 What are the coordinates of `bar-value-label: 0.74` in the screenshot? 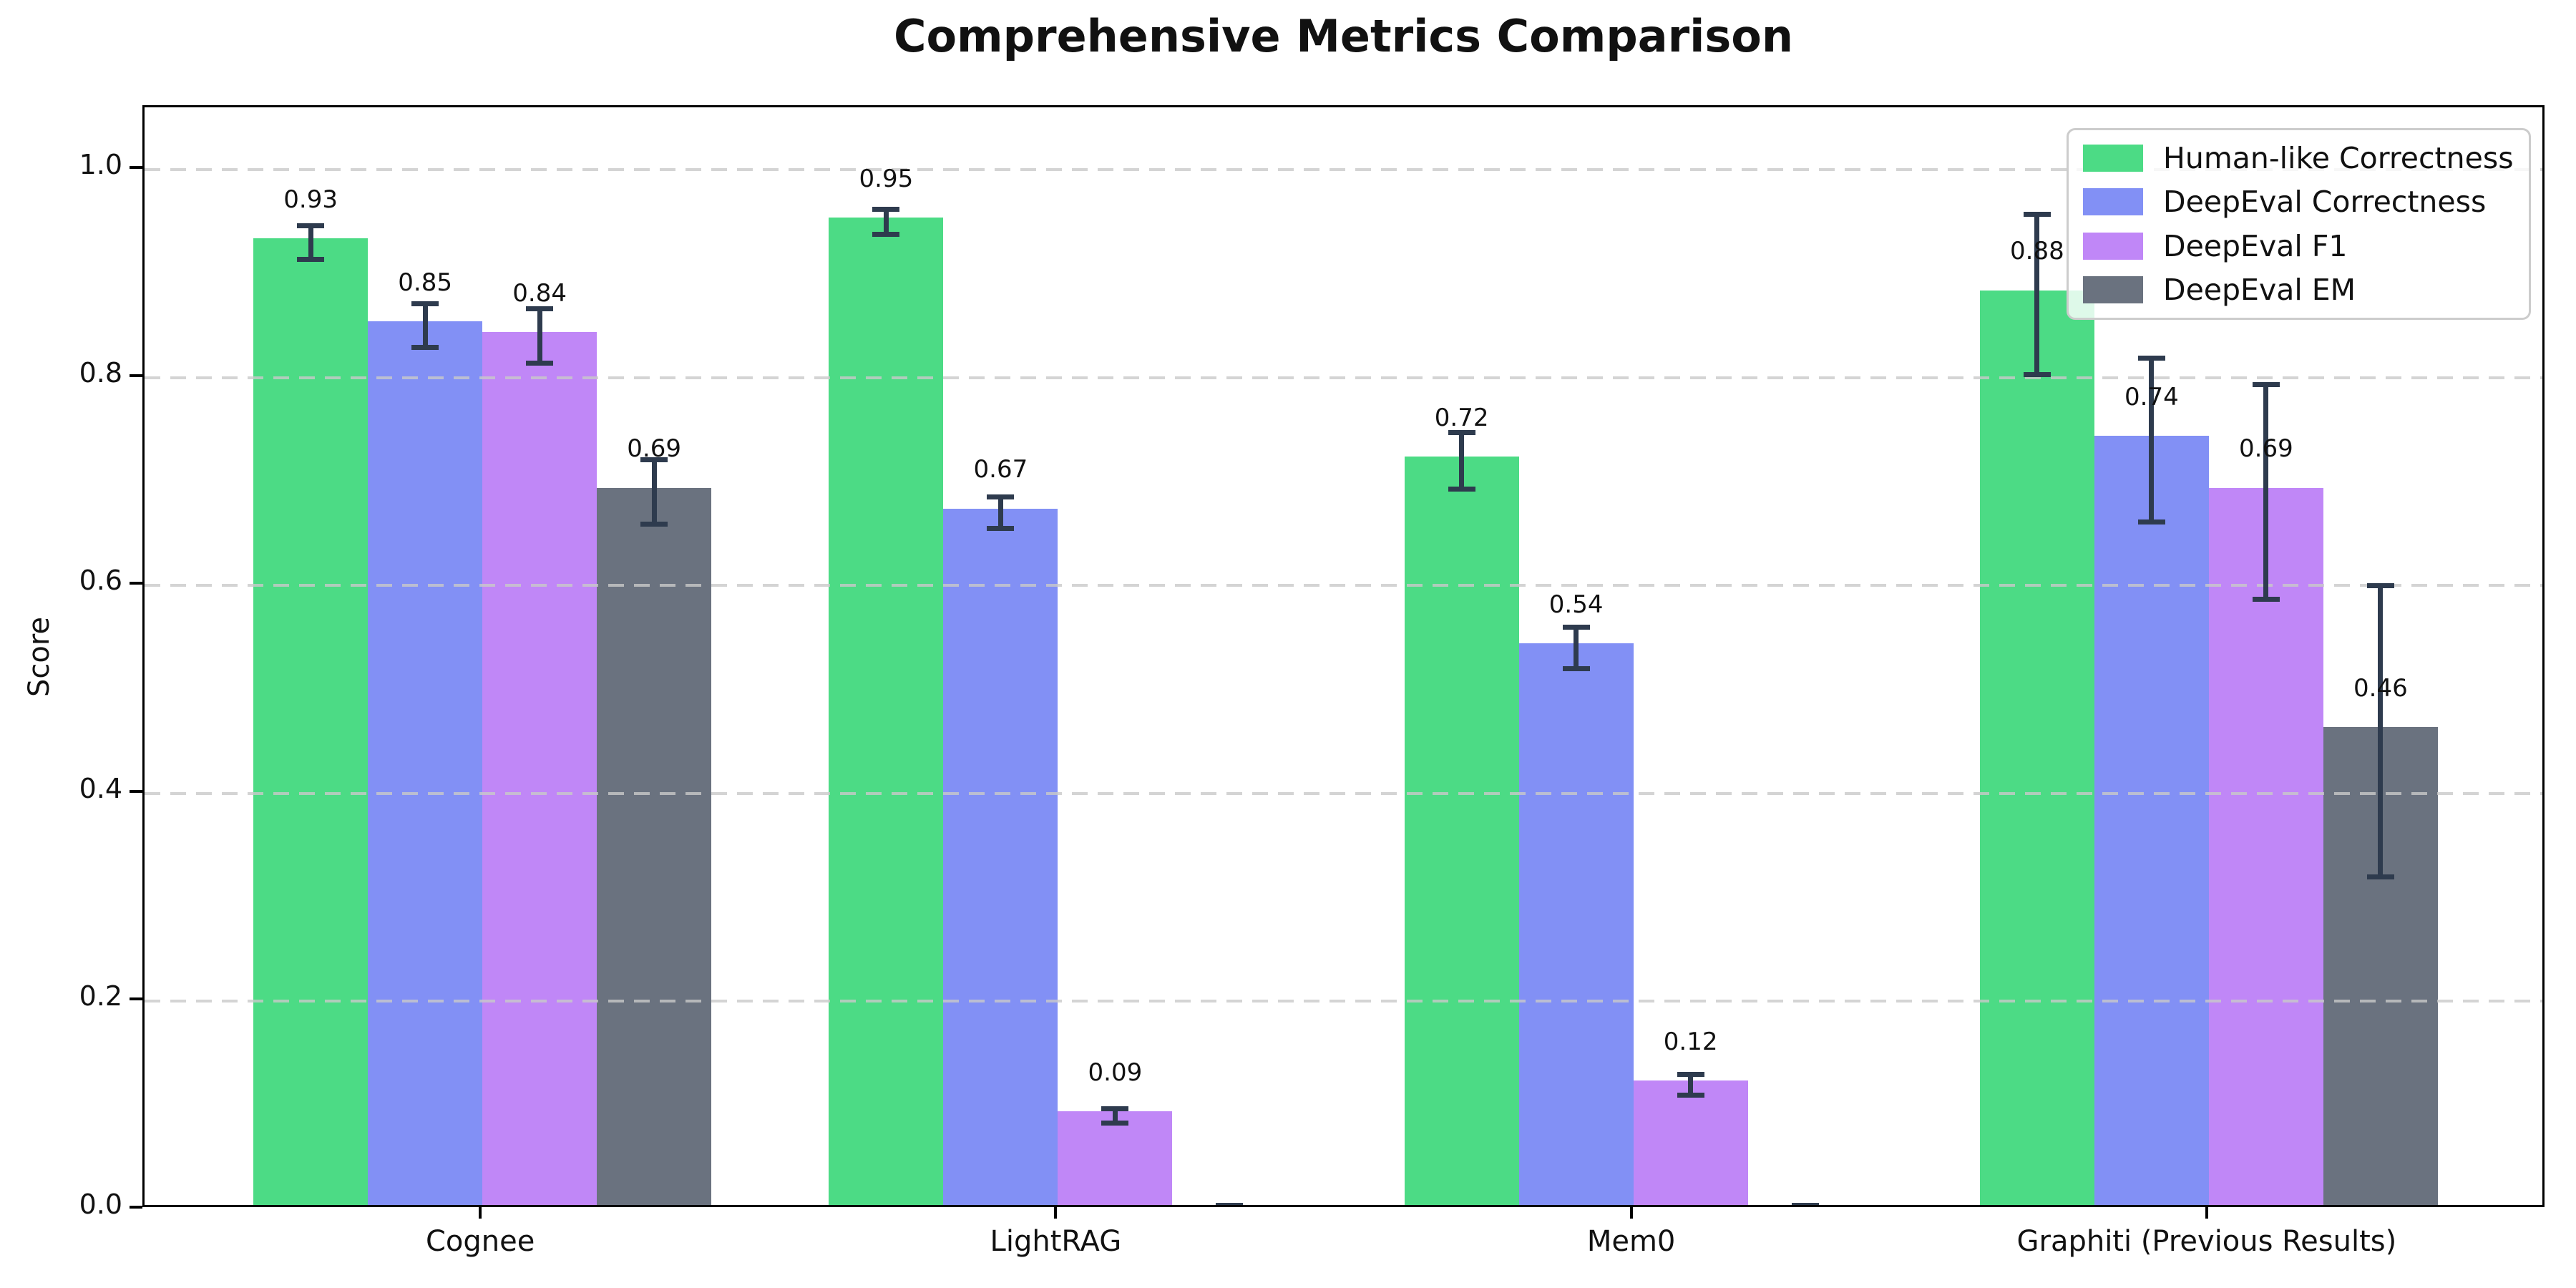 It's located at (2151, 396).